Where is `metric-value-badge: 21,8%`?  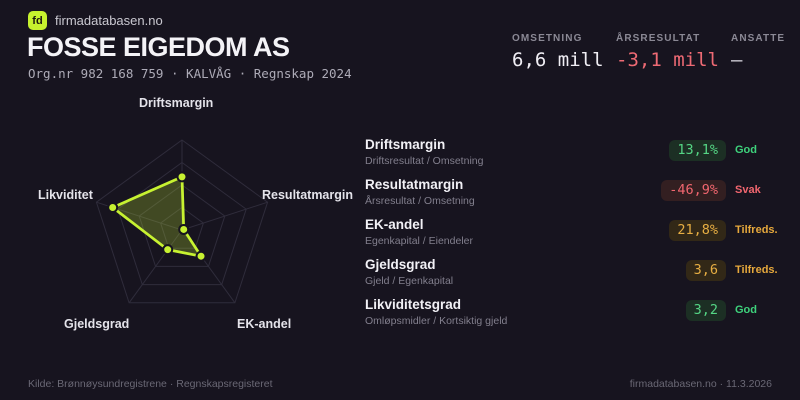 metric-value-badge: 21,8% is located at coordinates (697, 230).